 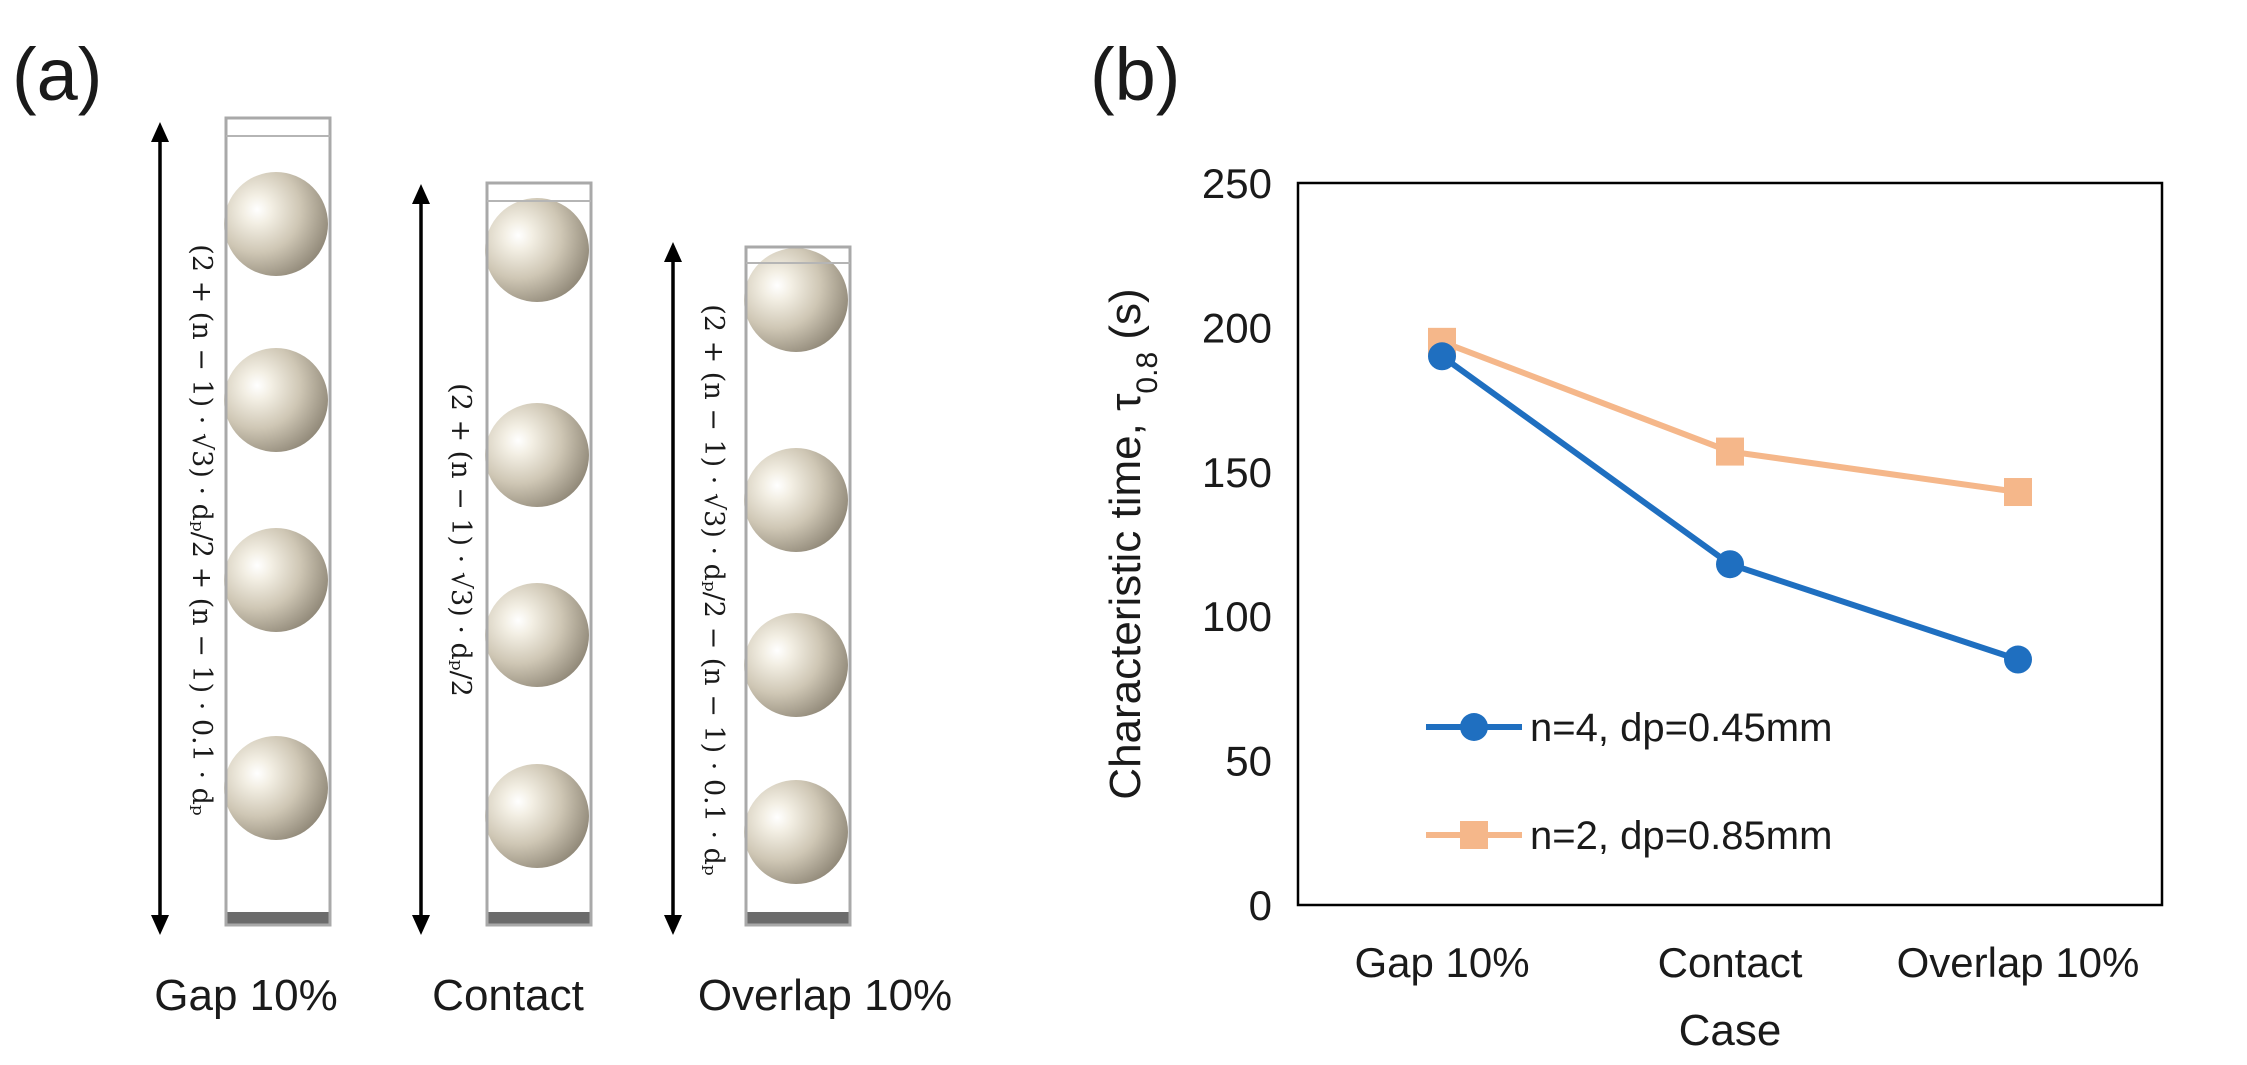 What do you see at coordinates (1629, 782) in the screenshot?
I see `legend: n=4, dp=0.45mm n=2, dp=0.85mm` at bounding box center [1629, 782].